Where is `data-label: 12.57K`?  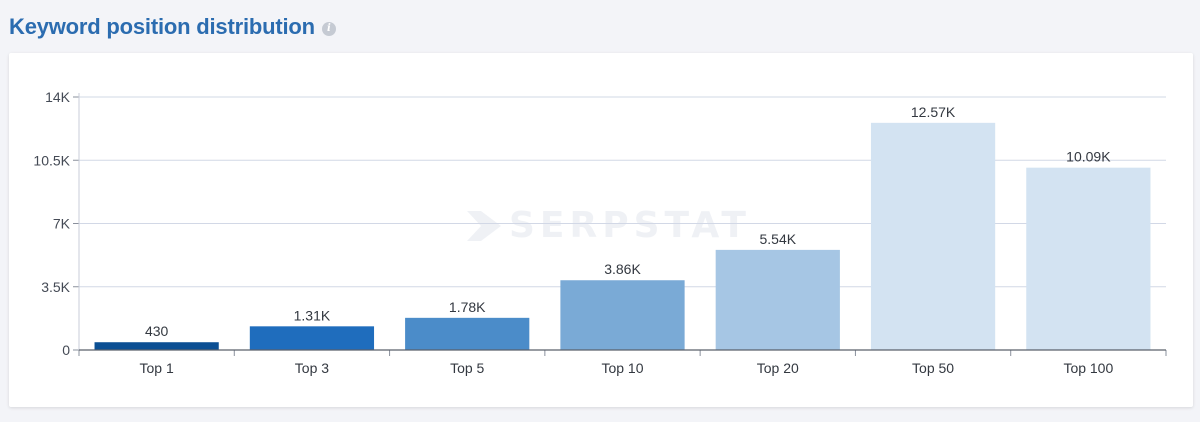 data-label: 12.57K is located at coordinates (933, 112).